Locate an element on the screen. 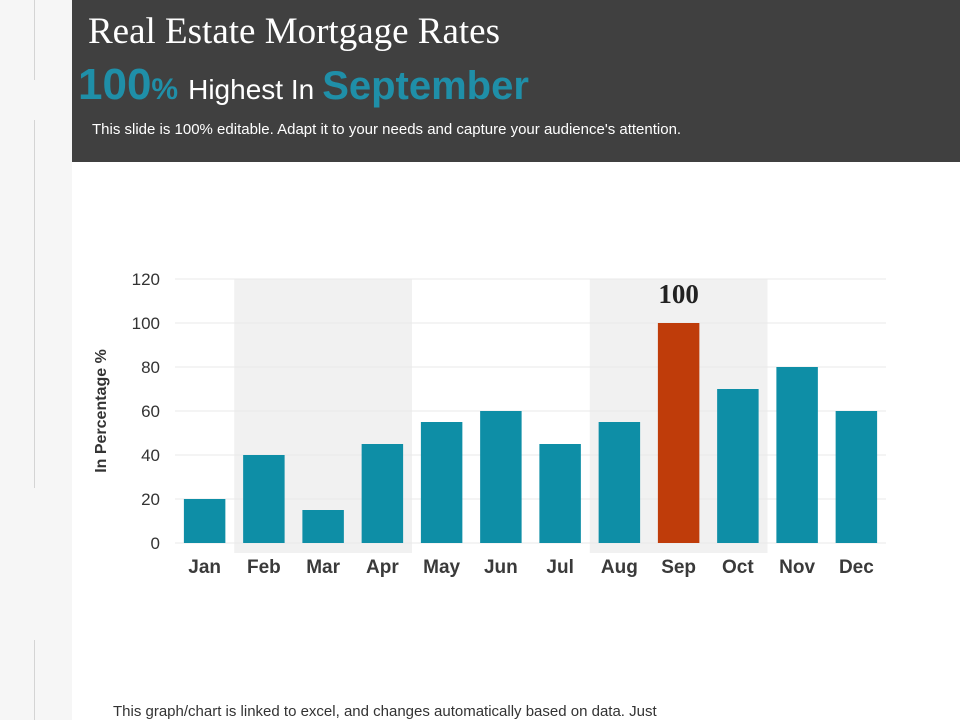 The image size is (960, 720). x-tick-label: Feb is located at coordinates (264, 567).